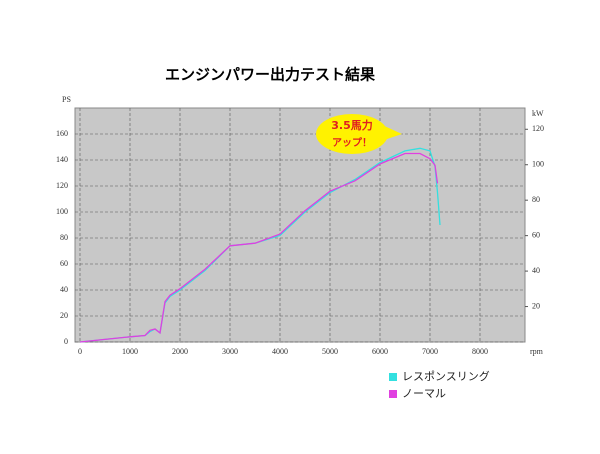 This screenshot has height=454, width=600. What do you see at coordinates (537, 351) in the screenshot?
I see `x-axis-label: rpm` at bounding box center [537, 351].